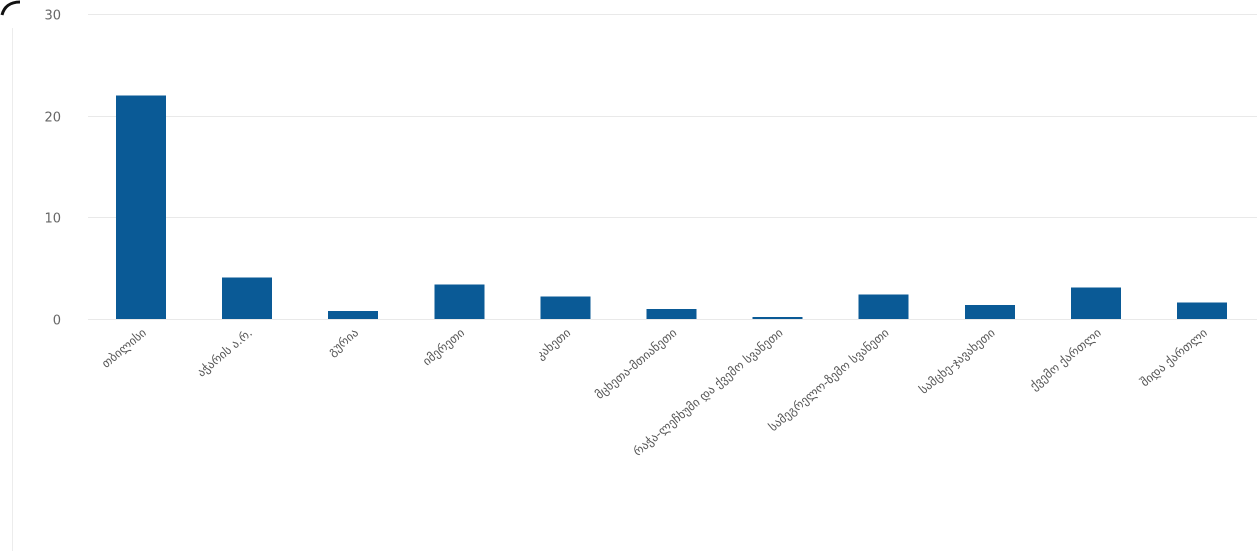 The image size is (1257, 551). What do you see at coordinates (52, 219) in the screenshot?
I see `y-tick-label: 10` at bounding box center [52, 219].